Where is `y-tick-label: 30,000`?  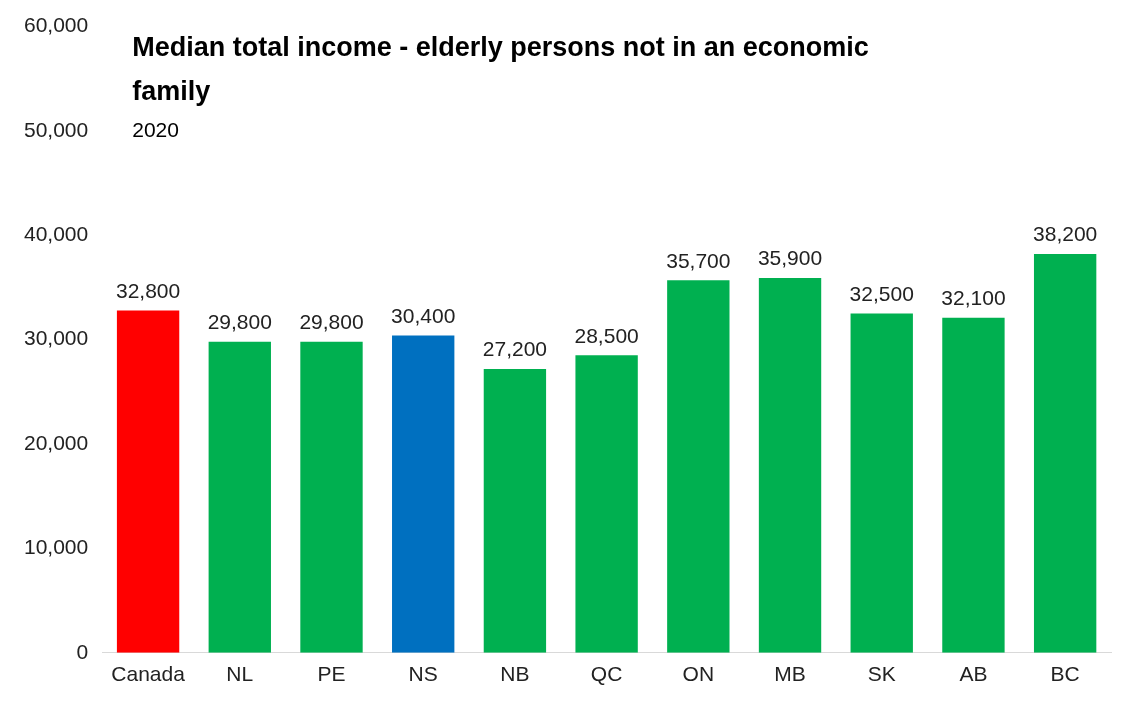 y-tick-label: 30,000 is located at coordinates (56, 338).